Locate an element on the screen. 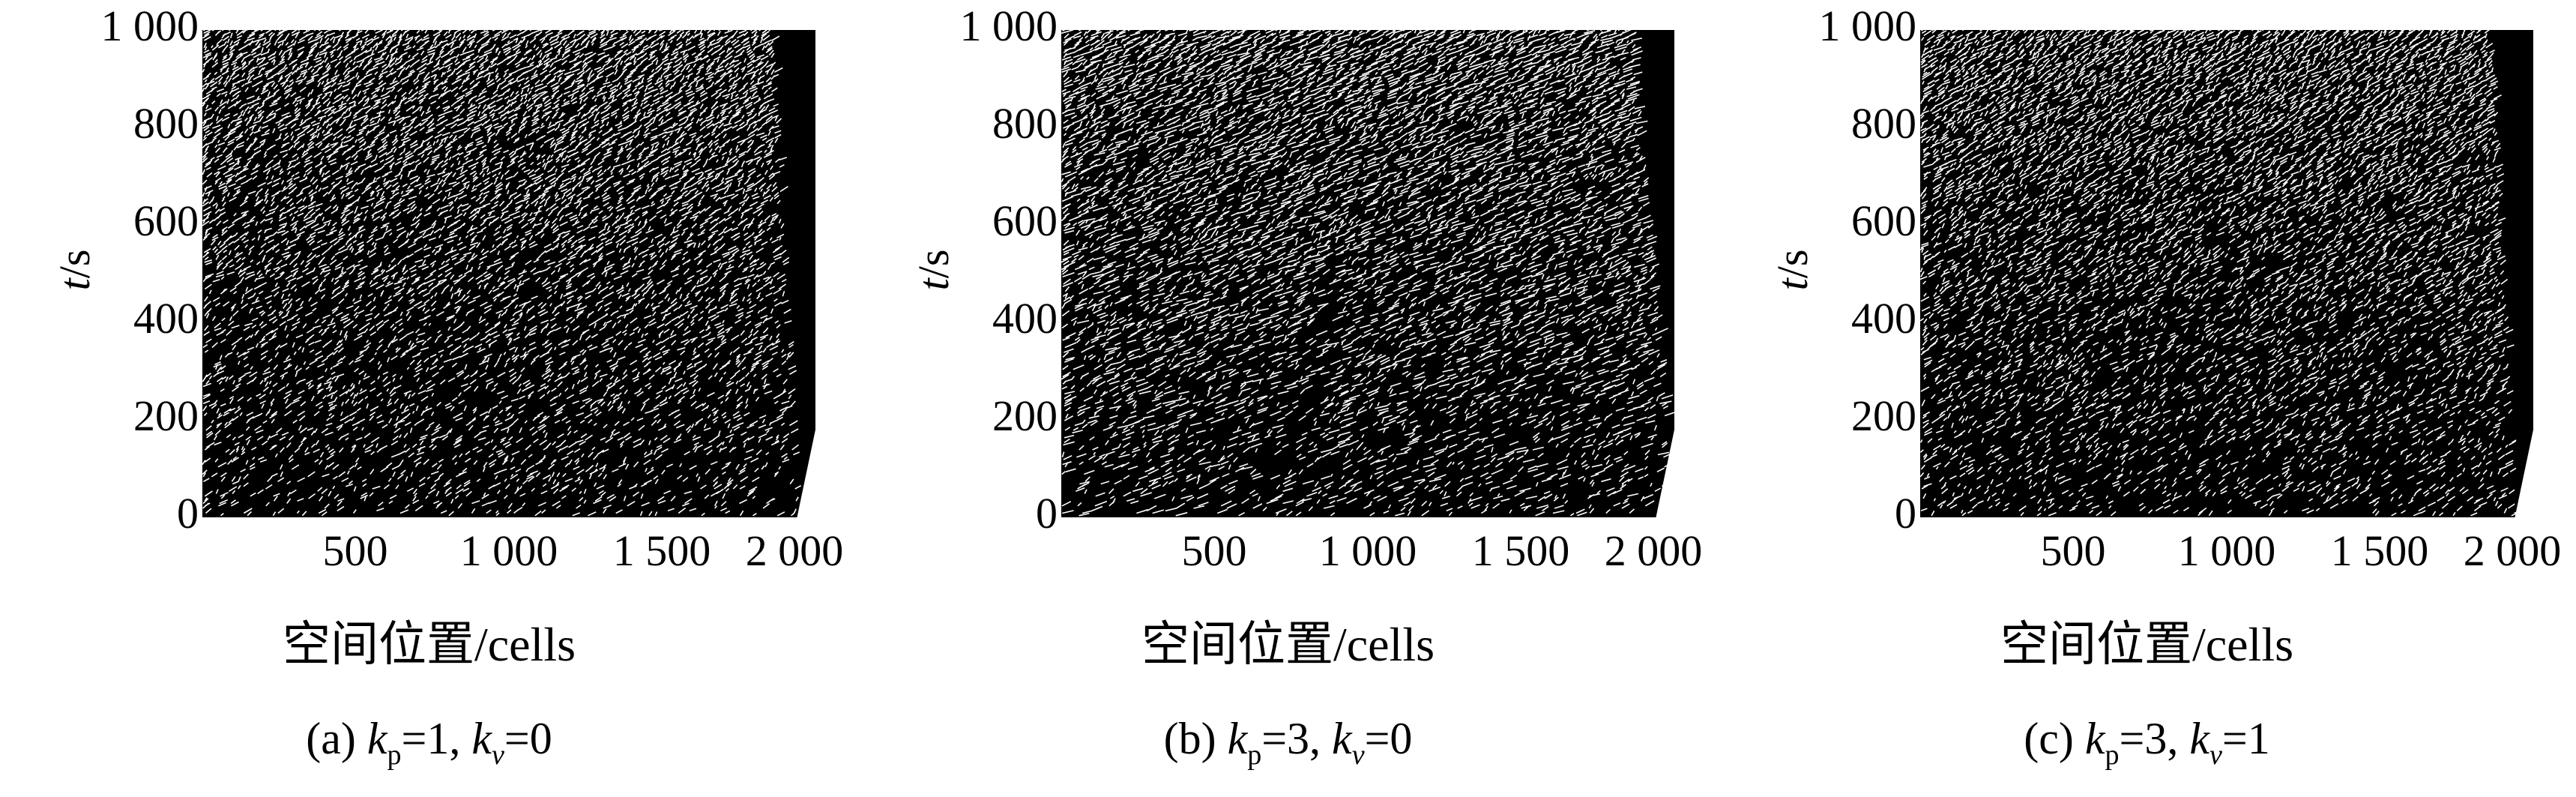 Image resolution: width=2576 pixels, height=797 pixels. panel-caption: (a) kp=1, kv=0 is located at coordinates (429, 742).